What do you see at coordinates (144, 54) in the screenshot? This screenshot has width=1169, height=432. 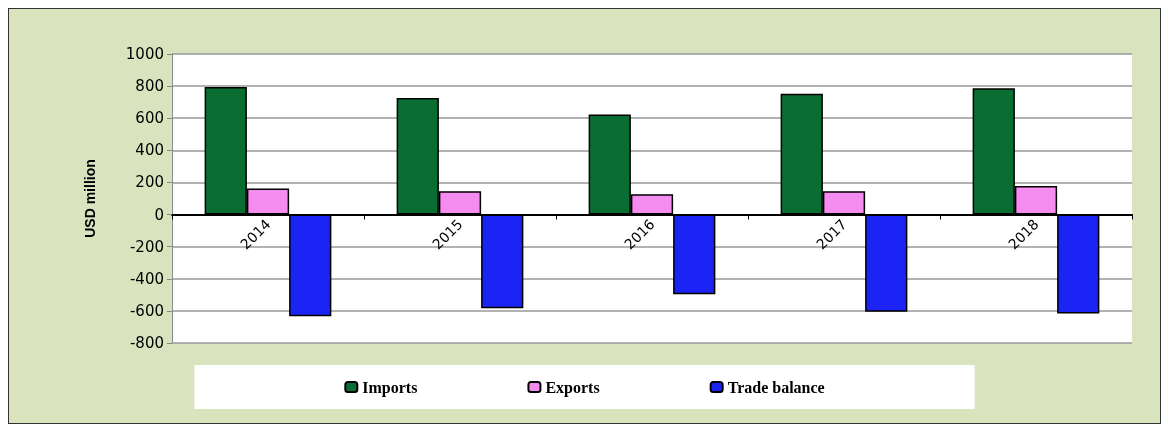 I see `y-tick-label: 1000` at bounding box center [144, 54].